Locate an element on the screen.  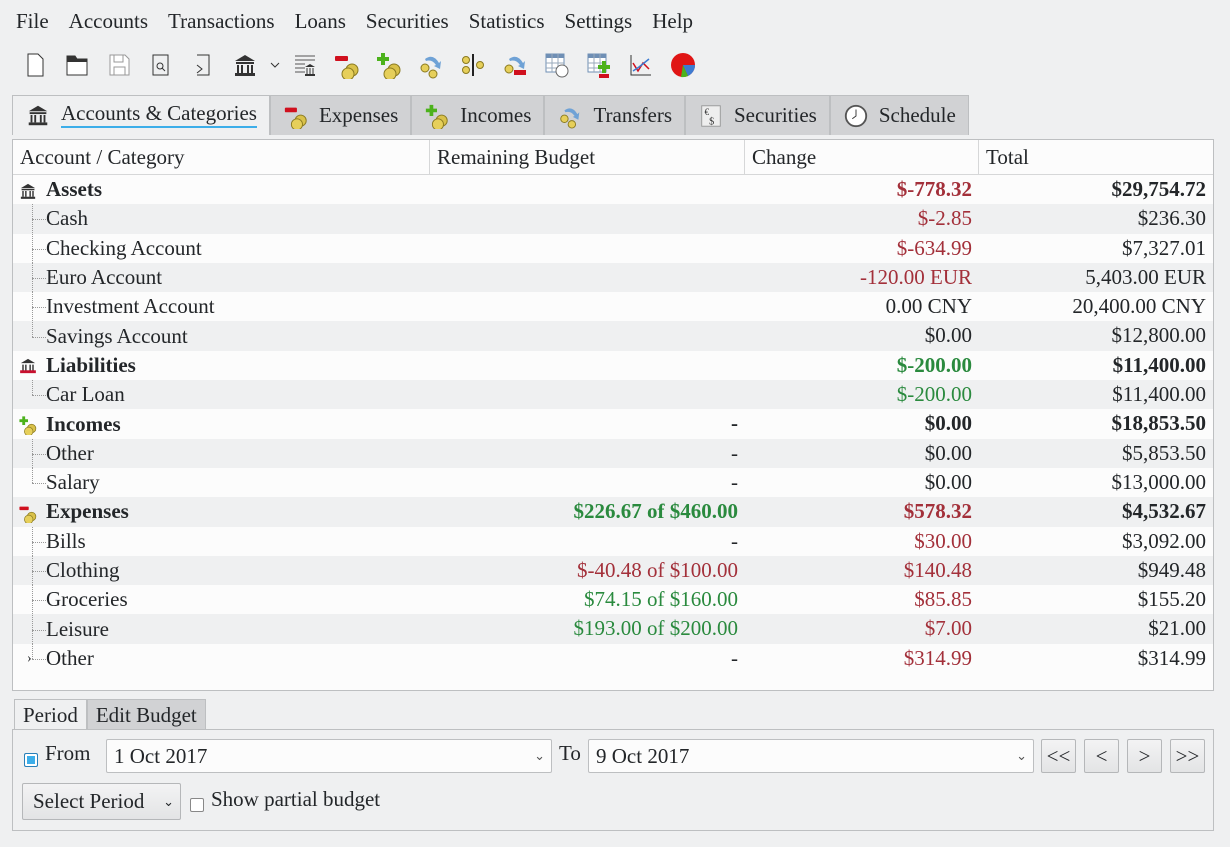
from-checkbox is located at coordinates (31, 760).